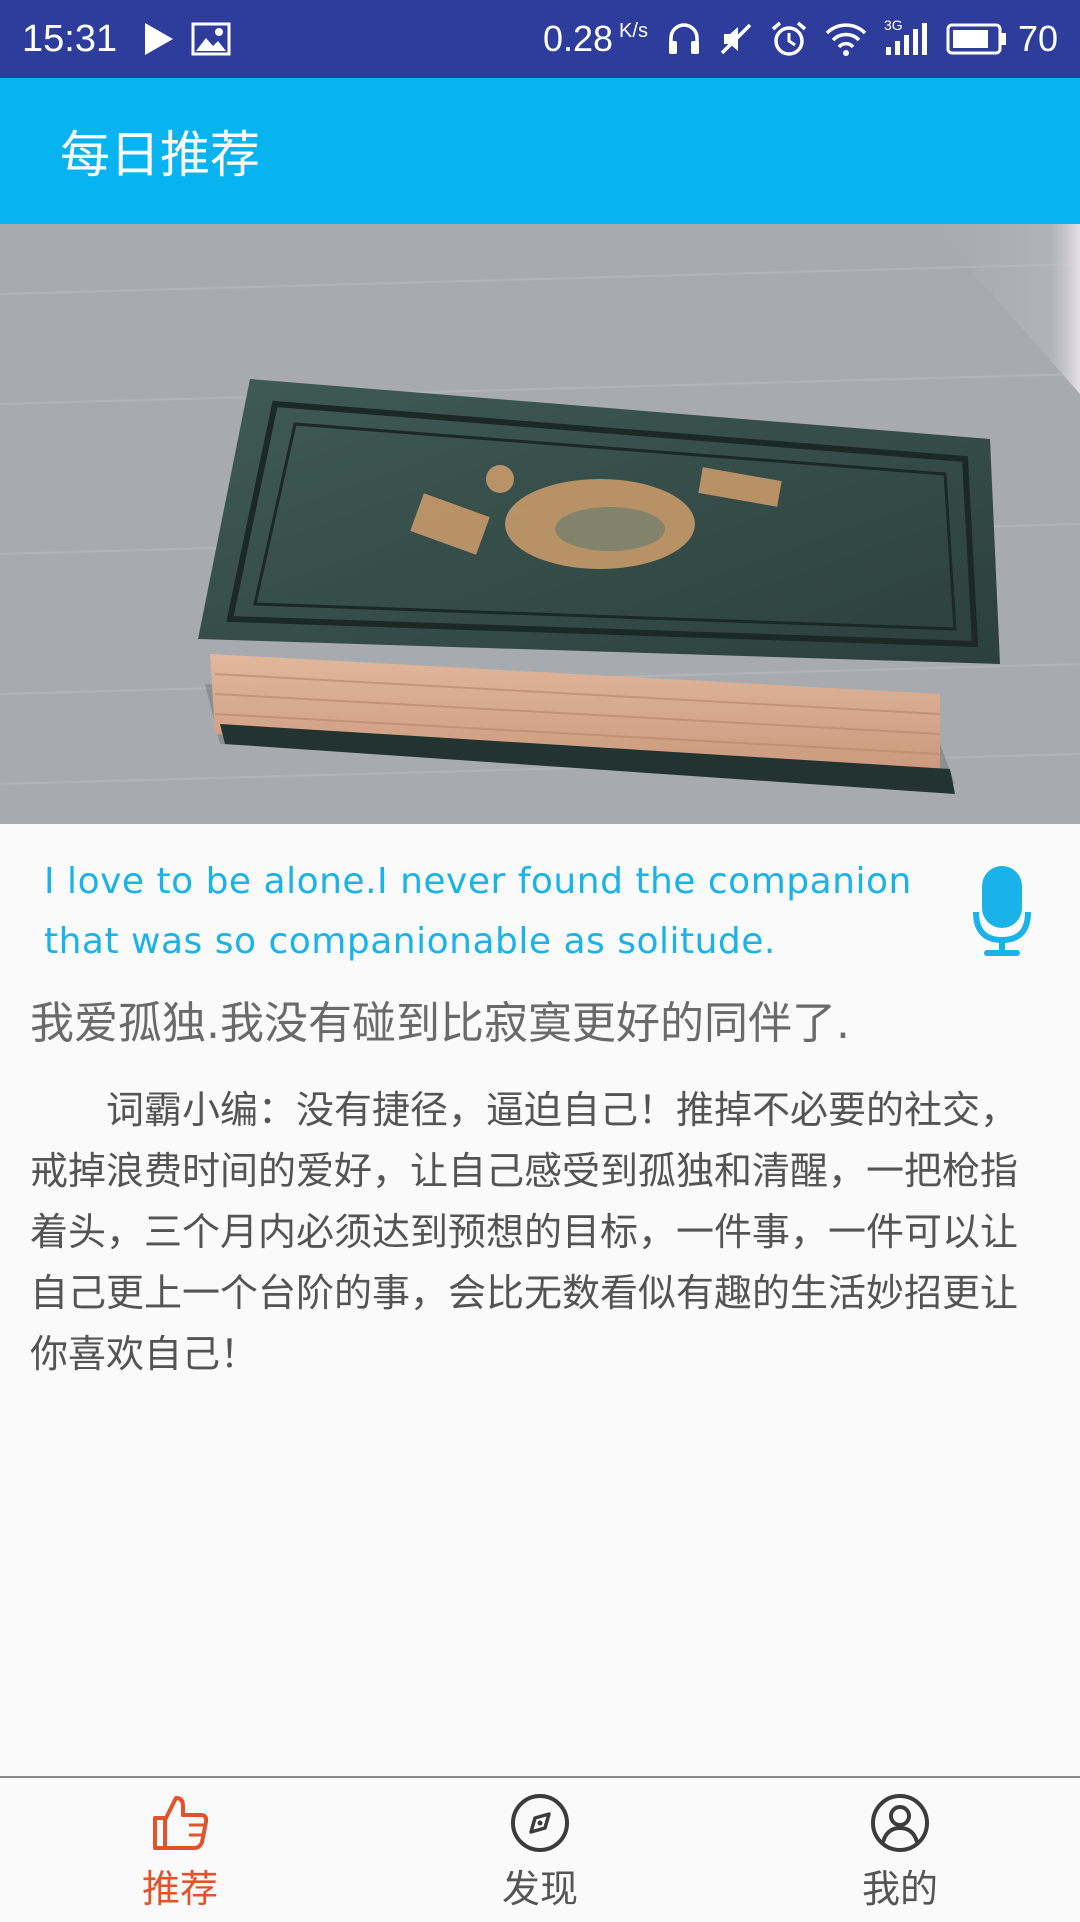  I want to click on status-time: 15:31, so click(70, 38).